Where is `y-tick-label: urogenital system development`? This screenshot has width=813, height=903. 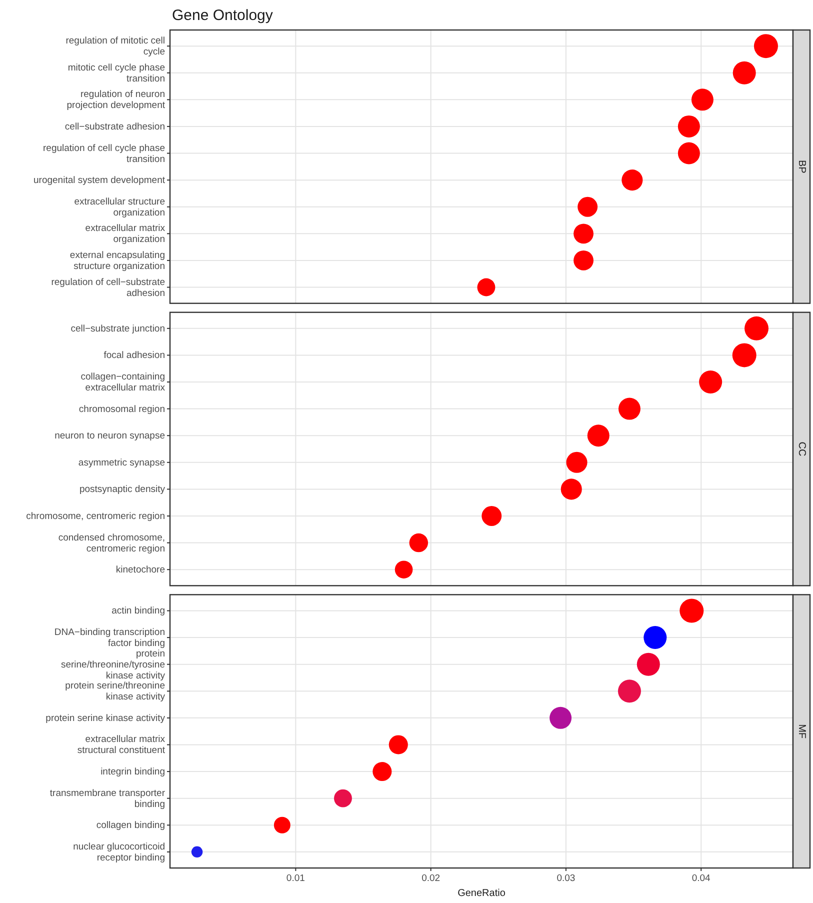 y-tick-label: urogenital system development is located at coordinates (100, 180).